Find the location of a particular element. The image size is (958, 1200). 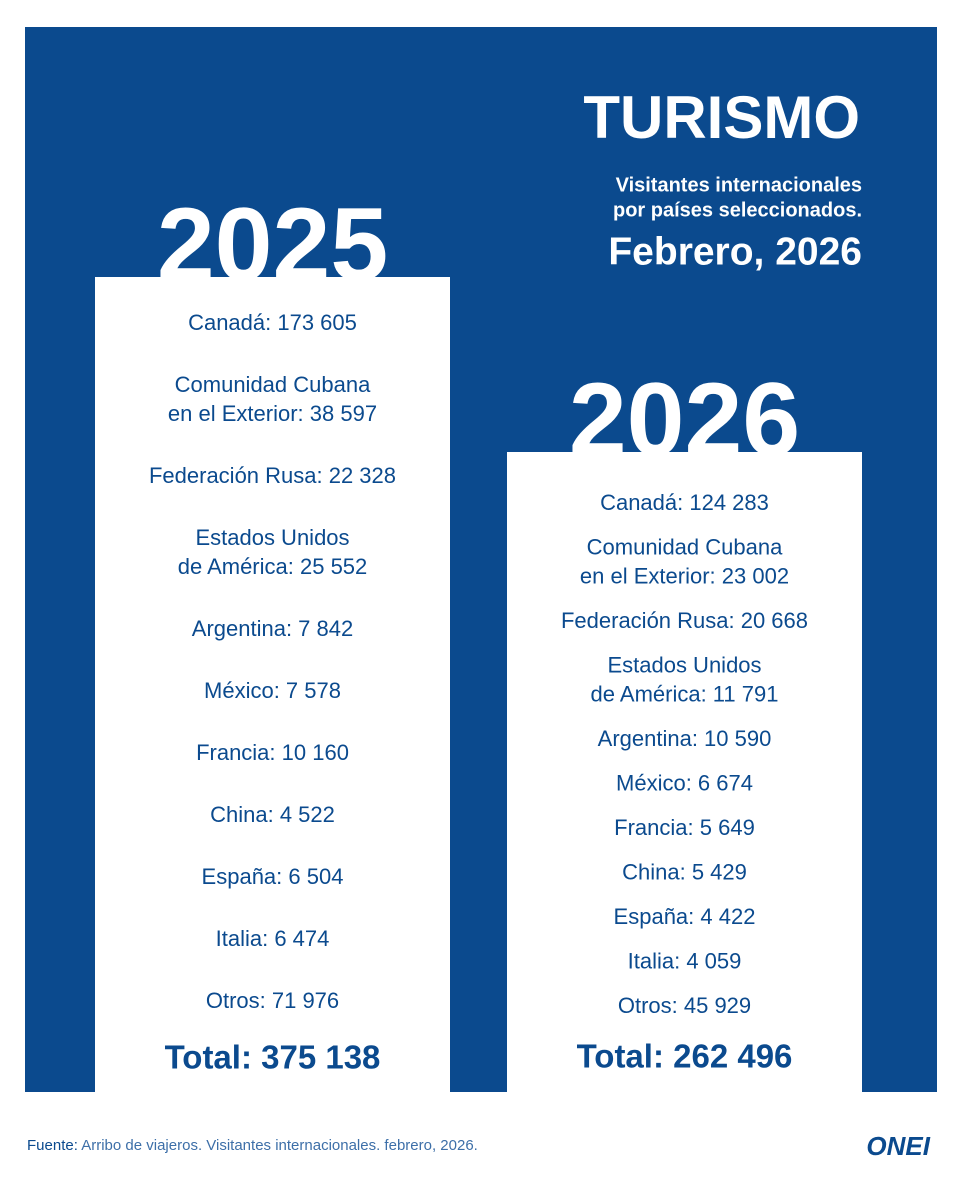

entry: Canadá: 173 605 is located at coordinates (272, 322).